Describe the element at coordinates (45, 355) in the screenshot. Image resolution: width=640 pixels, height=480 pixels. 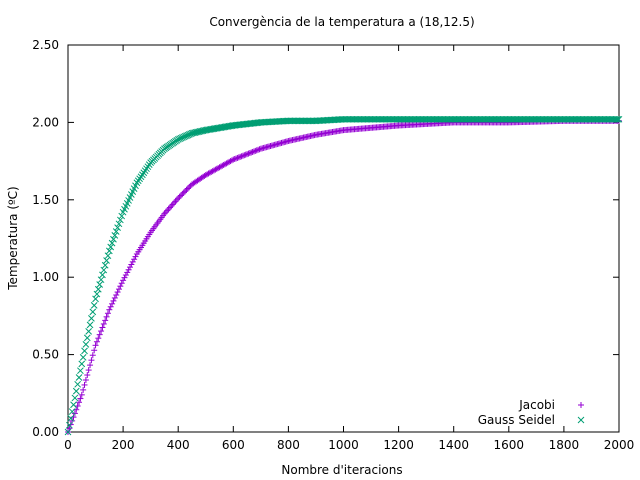
I see `y-tick-label: 0.50` at that location.